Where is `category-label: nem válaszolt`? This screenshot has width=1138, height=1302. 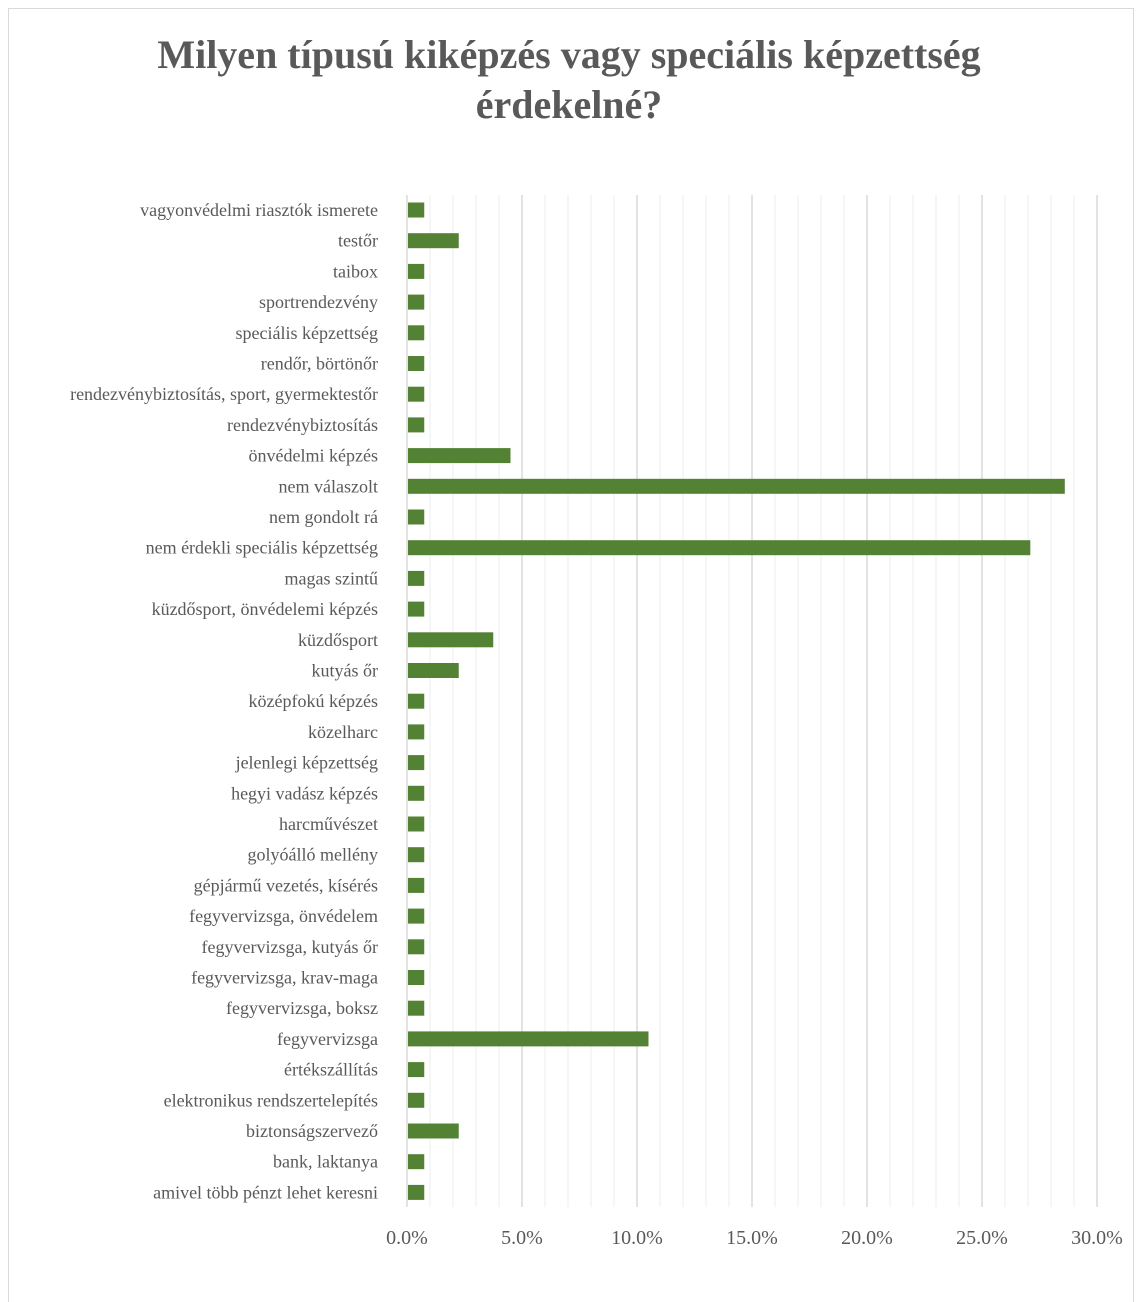 category-label: nem válaszolt is located at coordinates (328, 486).